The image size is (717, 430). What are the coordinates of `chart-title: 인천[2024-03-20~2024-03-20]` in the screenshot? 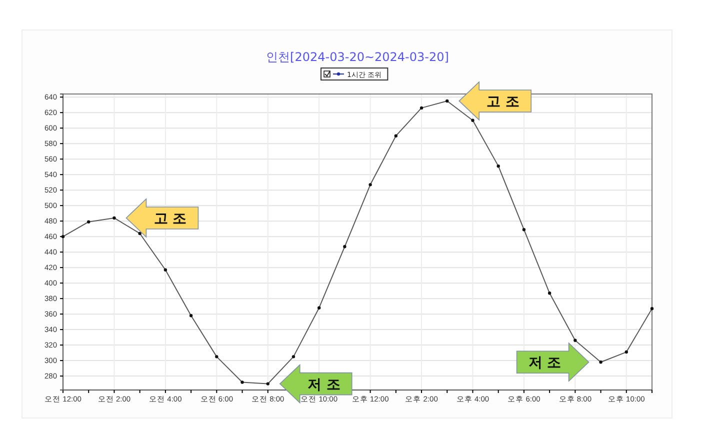 It's located at (357, 57).